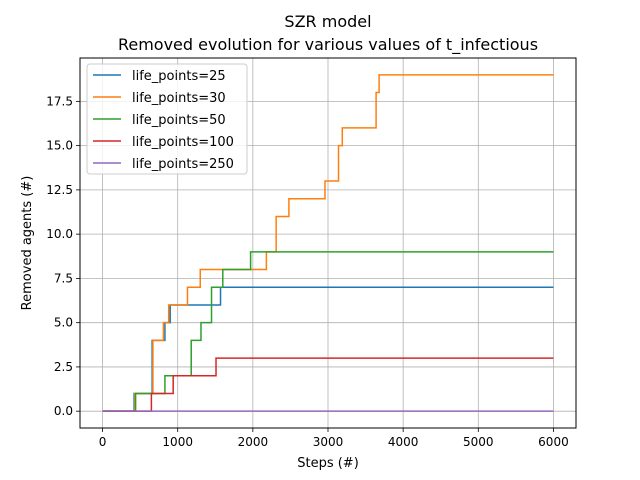 This screenshot has width=640, height=480. I want to click on x-axis-label: Steps (#), so click(328, 463).